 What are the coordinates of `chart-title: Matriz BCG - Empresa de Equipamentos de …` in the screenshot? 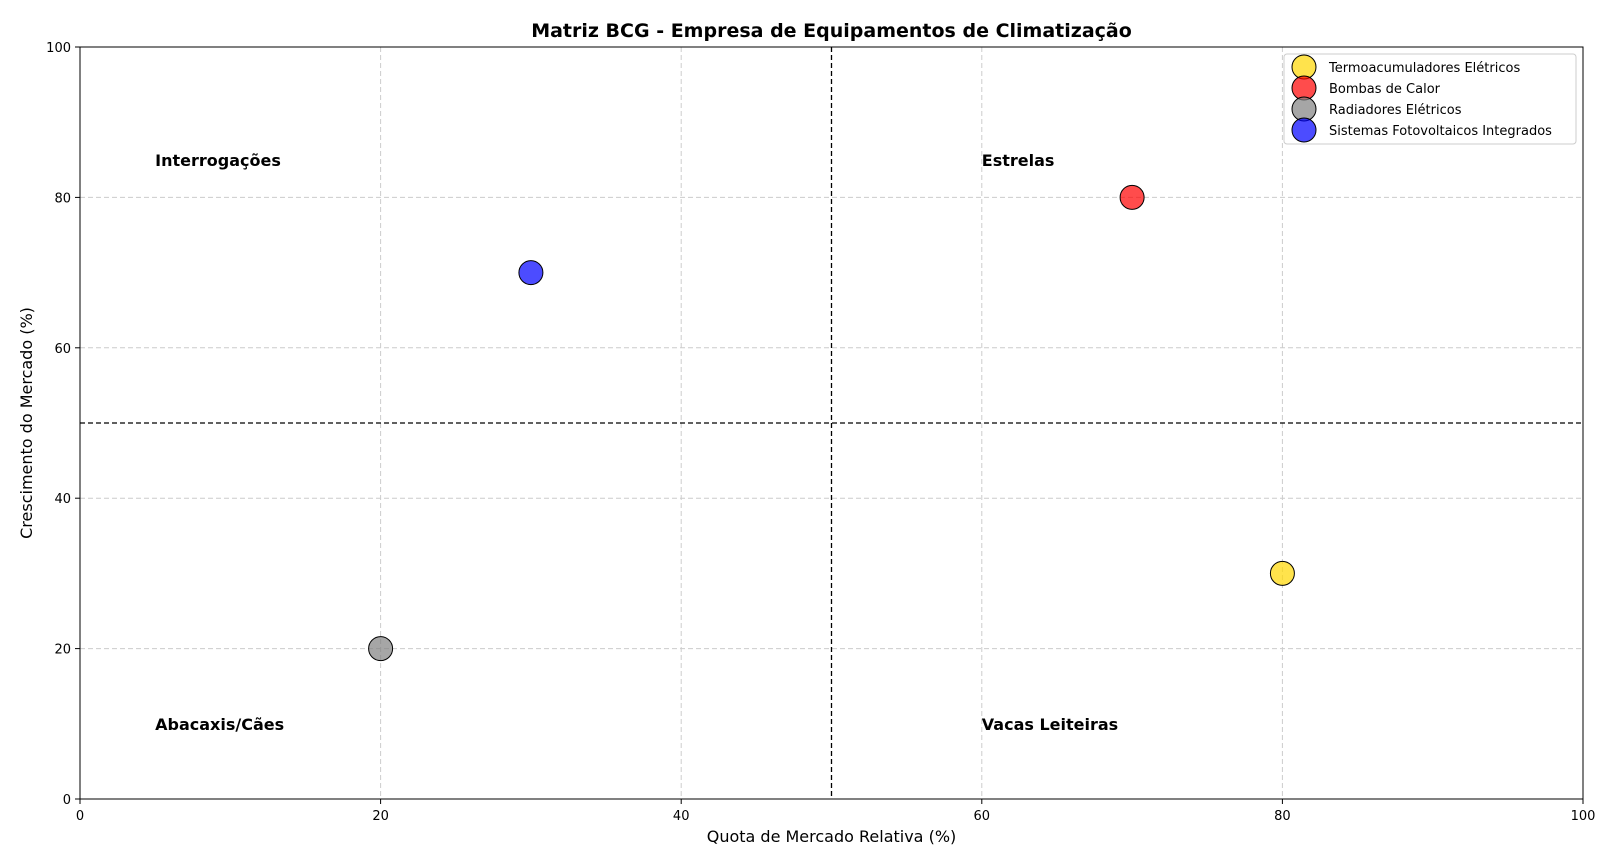 It's located at (831, 31).